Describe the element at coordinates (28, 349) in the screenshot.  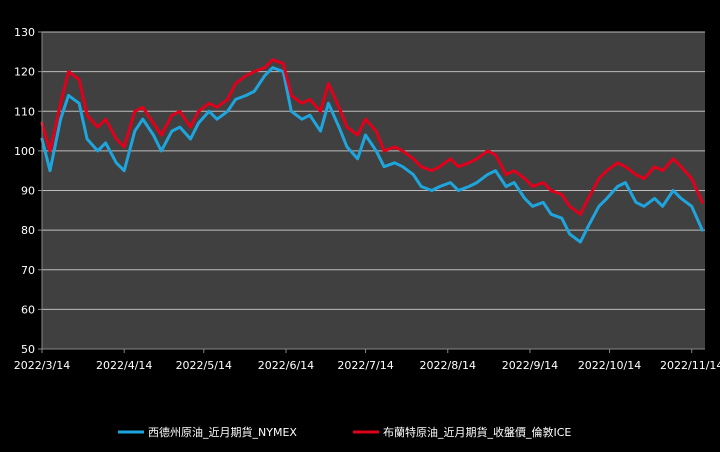
I see `y-tick-label: 50` at that location.